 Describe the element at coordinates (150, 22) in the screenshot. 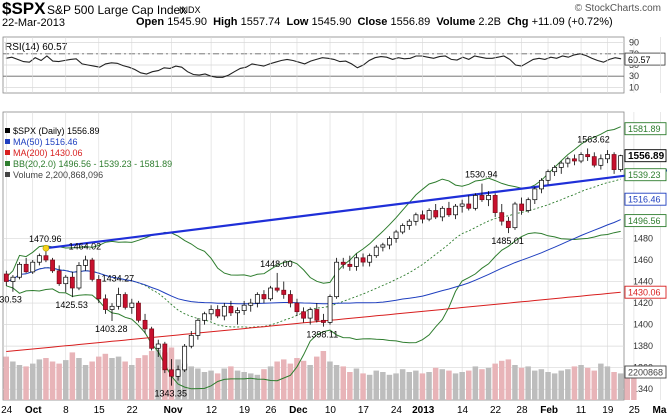

I see `open-label: Open` at that location.